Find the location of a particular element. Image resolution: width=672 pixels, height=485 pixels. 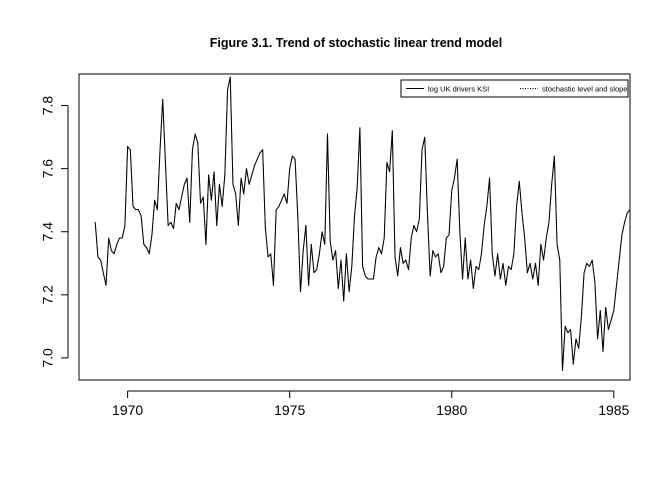

y-tick-label: 7.0 is located at coordinates (48, 358).